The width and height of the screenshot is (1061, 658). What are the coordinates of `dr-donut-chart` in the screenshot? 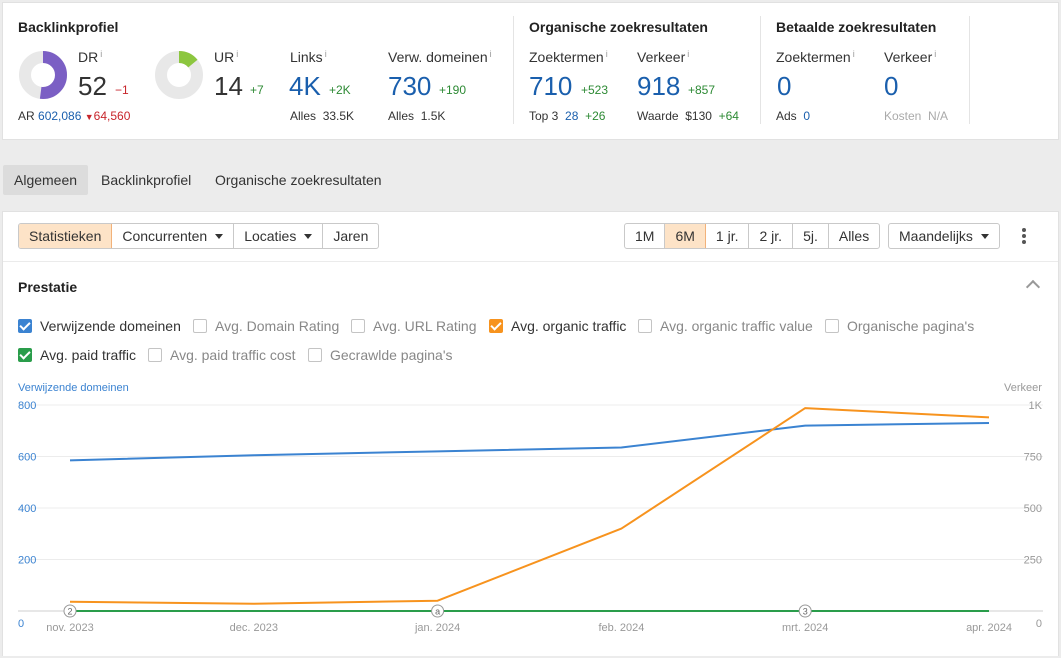 It's located at (43, 75).